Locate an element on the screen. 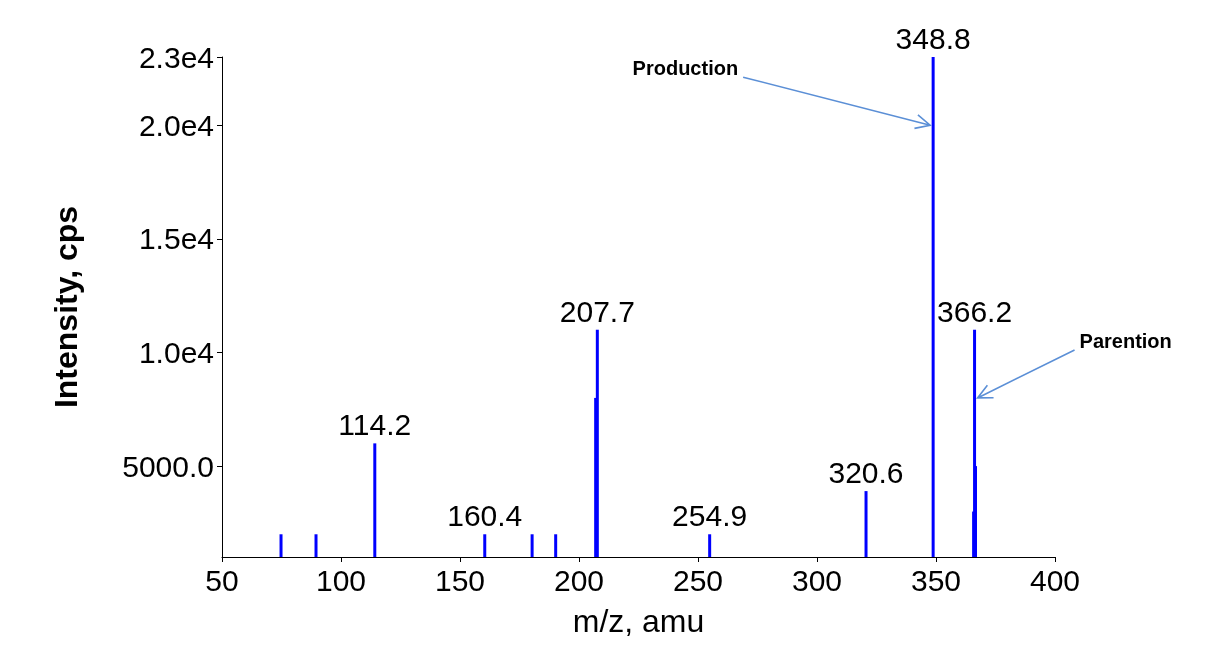 The height and width of the screenshot is (652, 1205). x-tick-label: 250 is located at coordinates (698, 580).